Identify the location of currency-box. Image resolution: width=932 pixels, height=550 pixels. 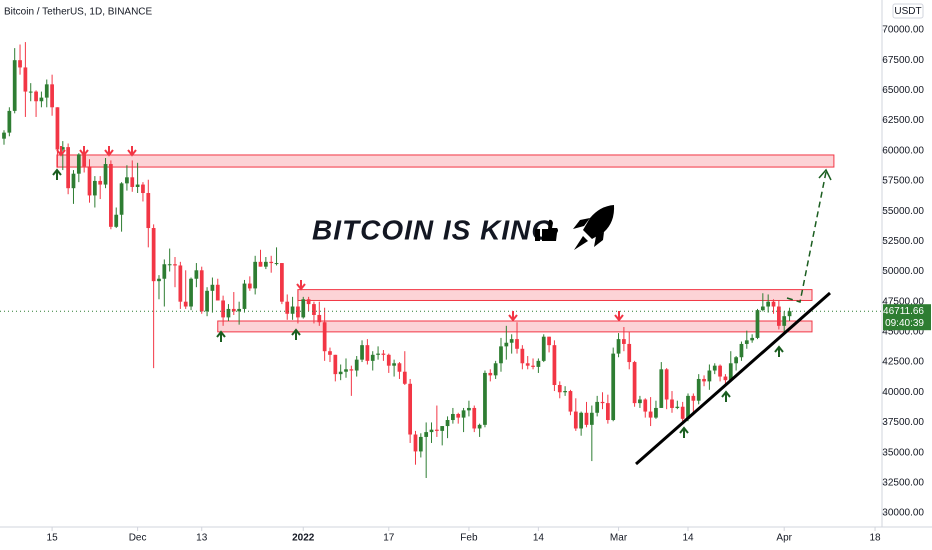
(908, 11).